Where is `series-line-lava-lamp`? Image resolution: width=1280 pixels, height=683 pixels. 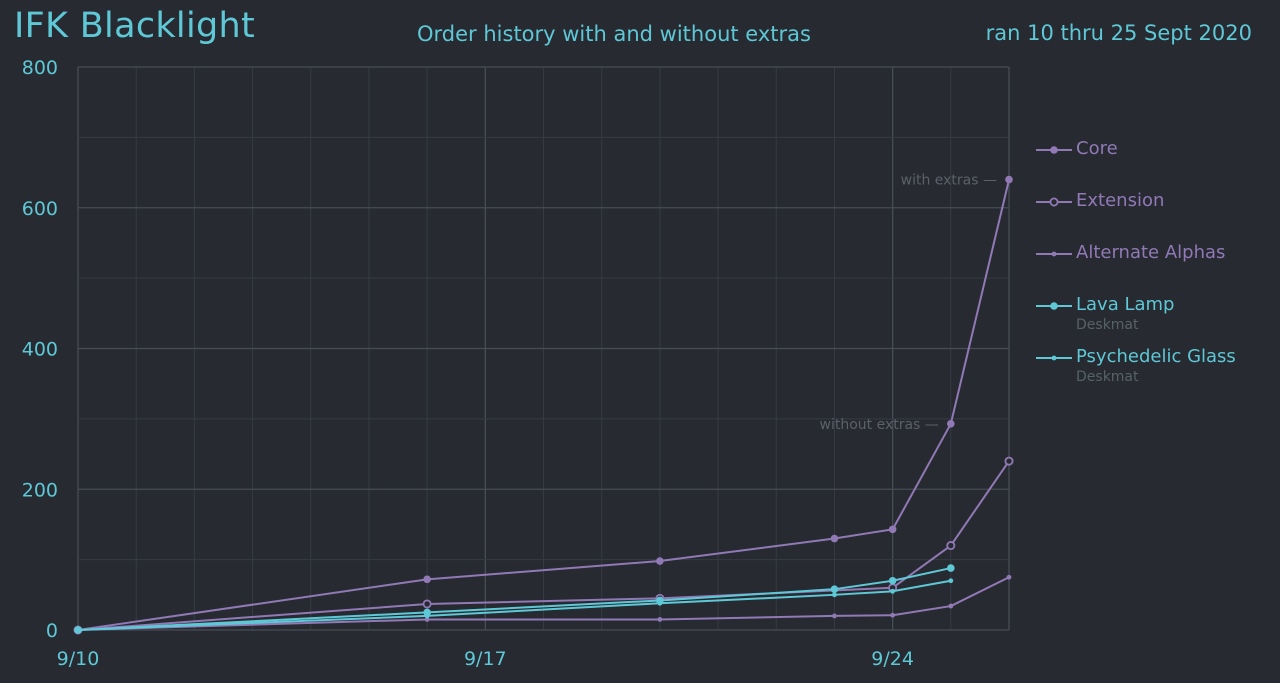 series-line-lava-lamp is located at coordinates (514, 599).